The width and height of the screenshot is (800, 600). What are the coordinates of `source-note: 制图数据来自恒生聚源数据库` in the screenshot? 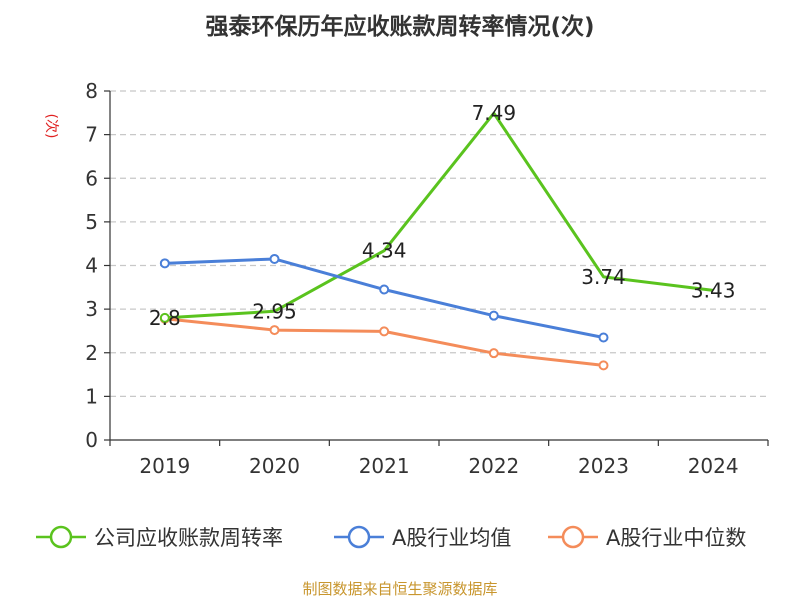 It's located at (399, 589).